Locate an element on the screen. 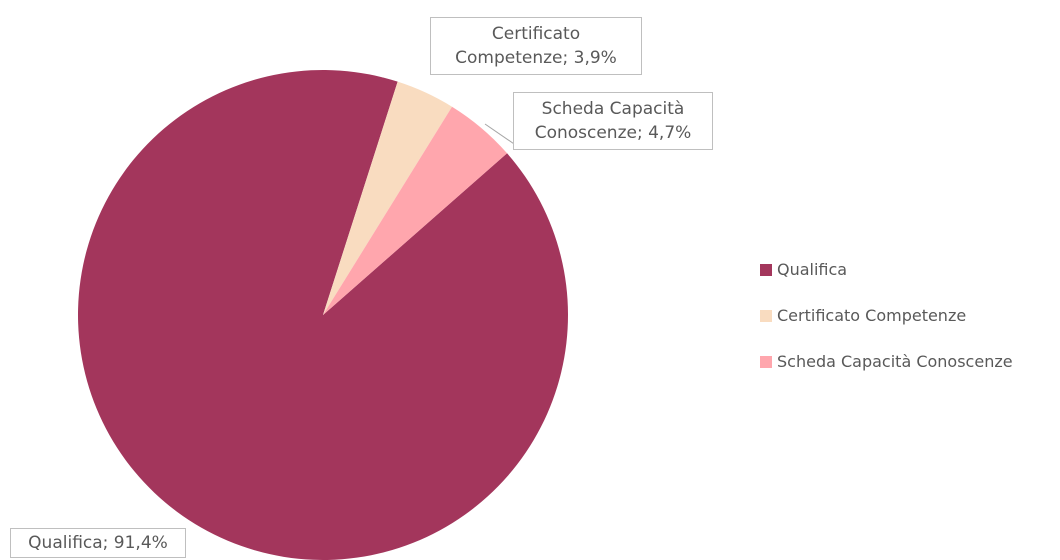 The height and width of the screenshot is (560, 1060). legend-label: Certificato Competenze is located at coordinates (872, 315).